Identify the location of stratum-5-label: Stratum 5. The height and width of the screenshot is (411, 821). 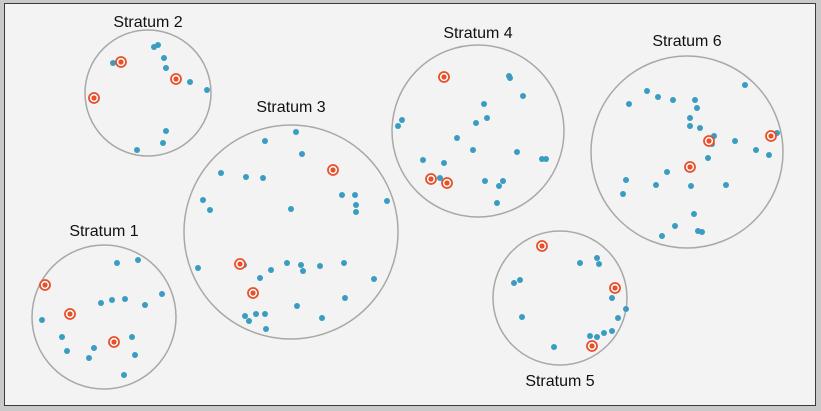
(559, 381).